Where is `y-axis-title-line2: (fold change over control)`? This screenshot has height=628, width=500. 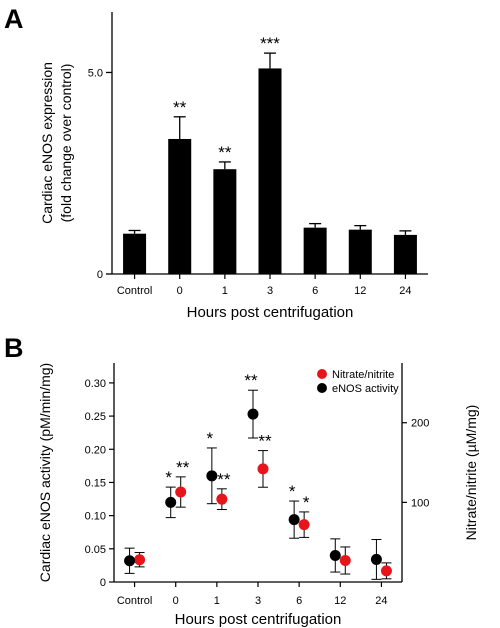 y-axis-title-line2: (fold change over control) is located at coordinates (66, 143).